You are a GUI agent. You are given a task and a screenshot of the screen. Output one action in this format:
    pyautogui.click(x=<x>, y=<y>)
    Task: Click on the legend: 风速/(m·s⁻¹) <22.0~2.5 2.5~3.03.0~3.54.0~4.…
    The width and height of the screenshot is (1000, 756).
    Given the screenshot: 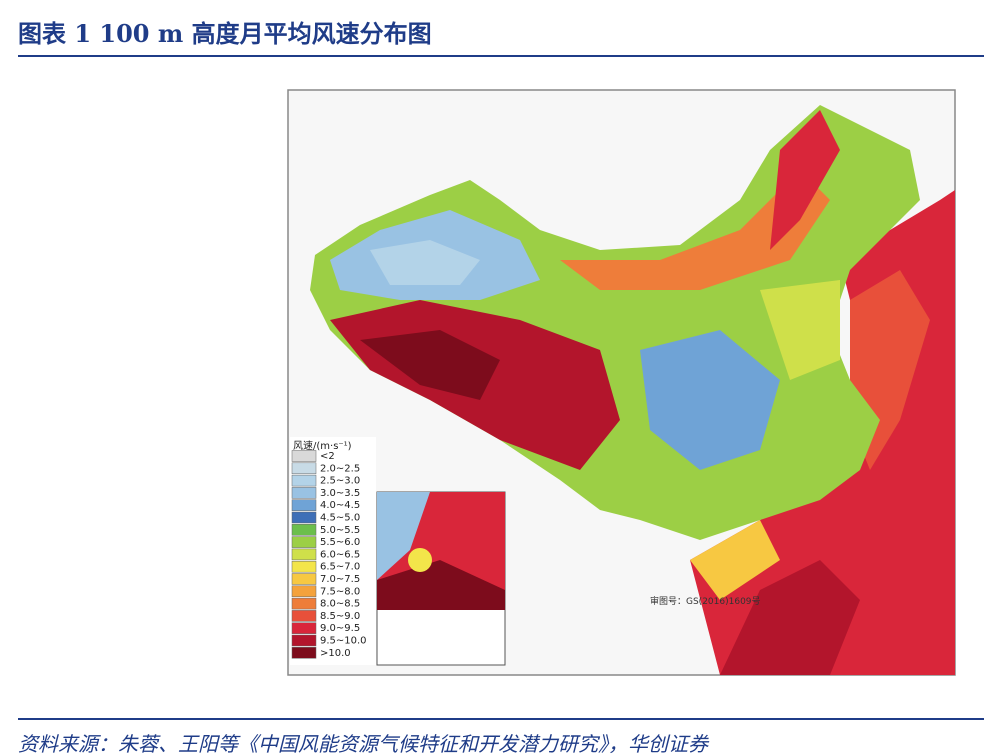 What is the action you would take?
    pyautogui.click(x=333, y=551)
    